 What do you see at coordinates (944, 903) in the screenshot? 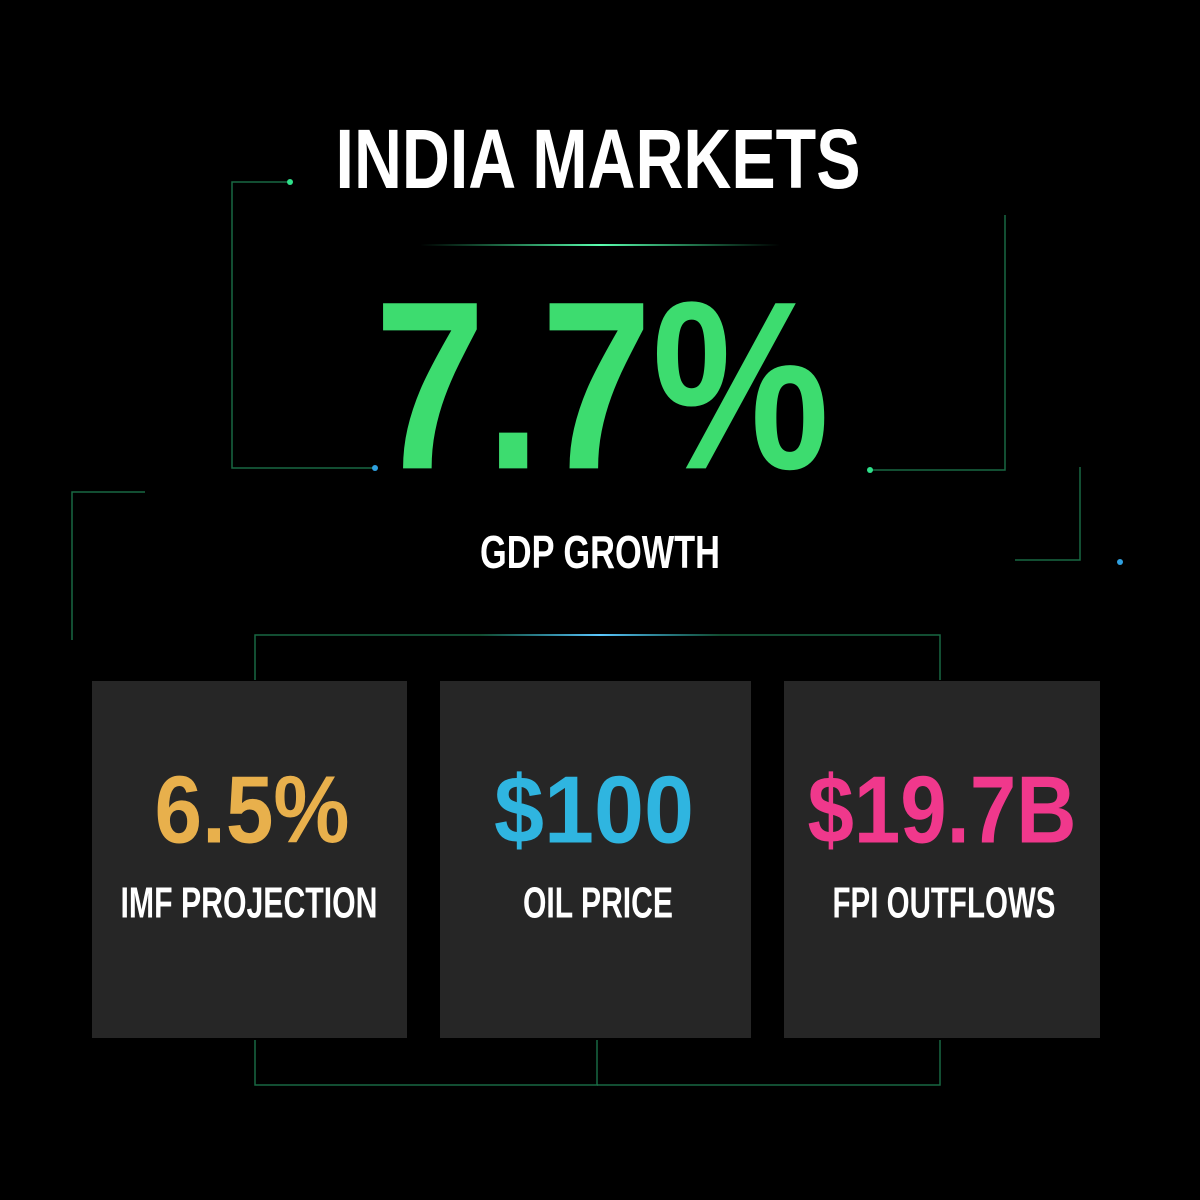
I see `card-label: FPI OUTFLOWS` at bounding box center [944, 903].